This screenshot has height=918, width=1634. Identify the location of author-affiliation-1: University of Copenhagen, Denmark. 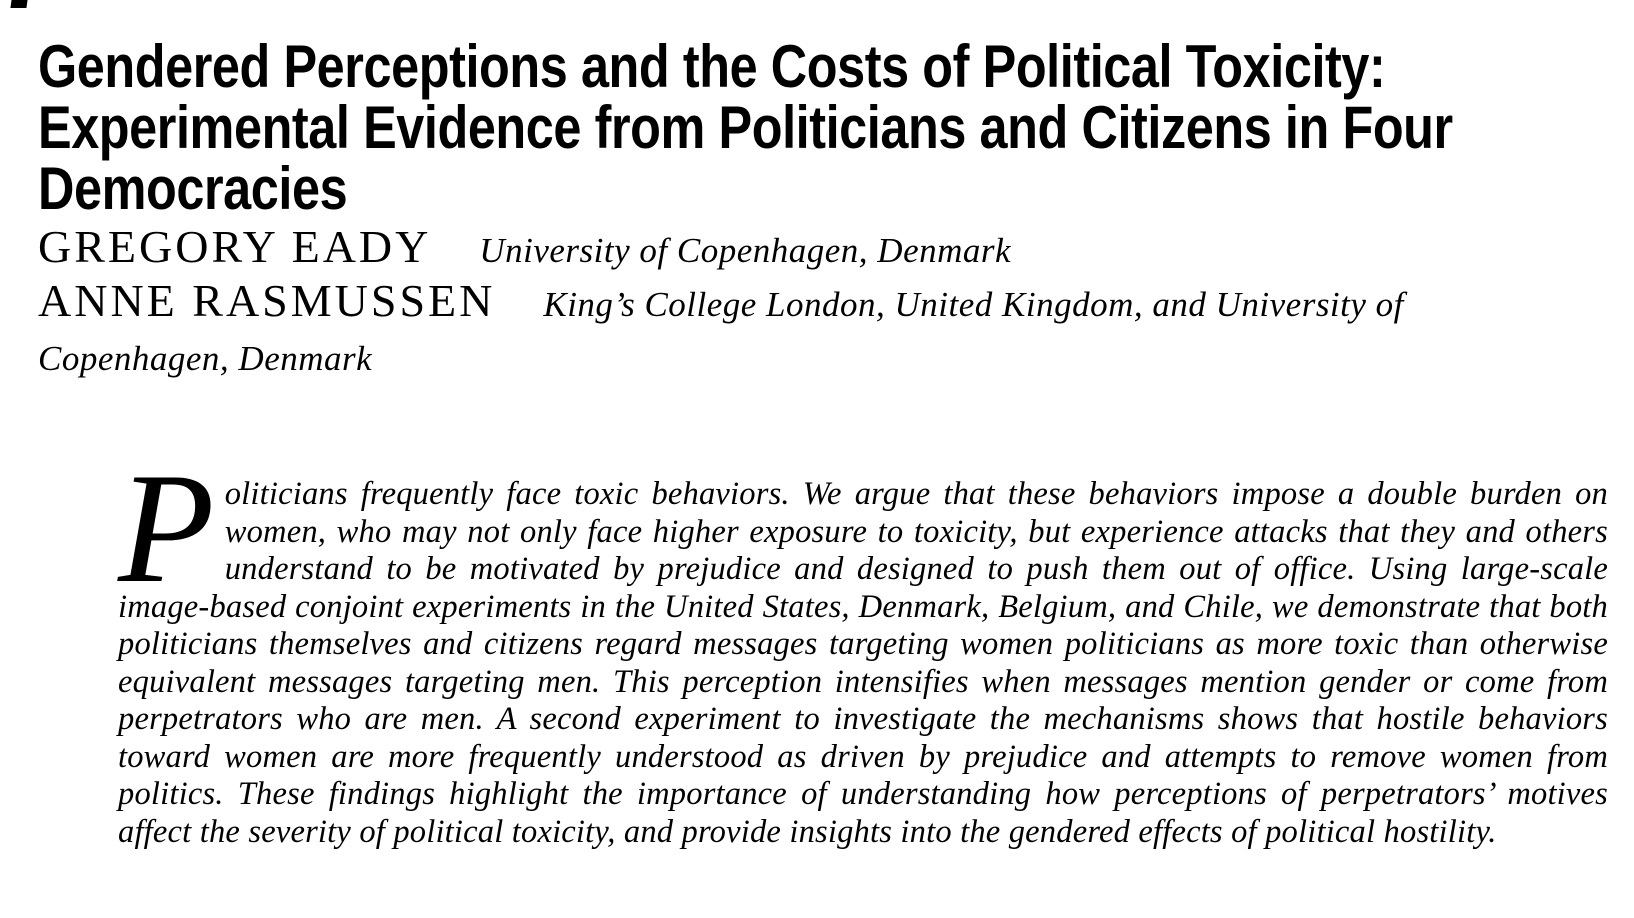
(745, 250).